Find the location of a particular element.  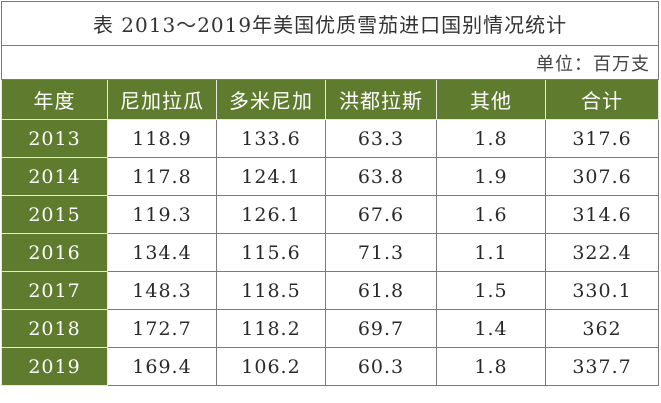

cell-other: 1.5 is located at coordinates (491, 290).